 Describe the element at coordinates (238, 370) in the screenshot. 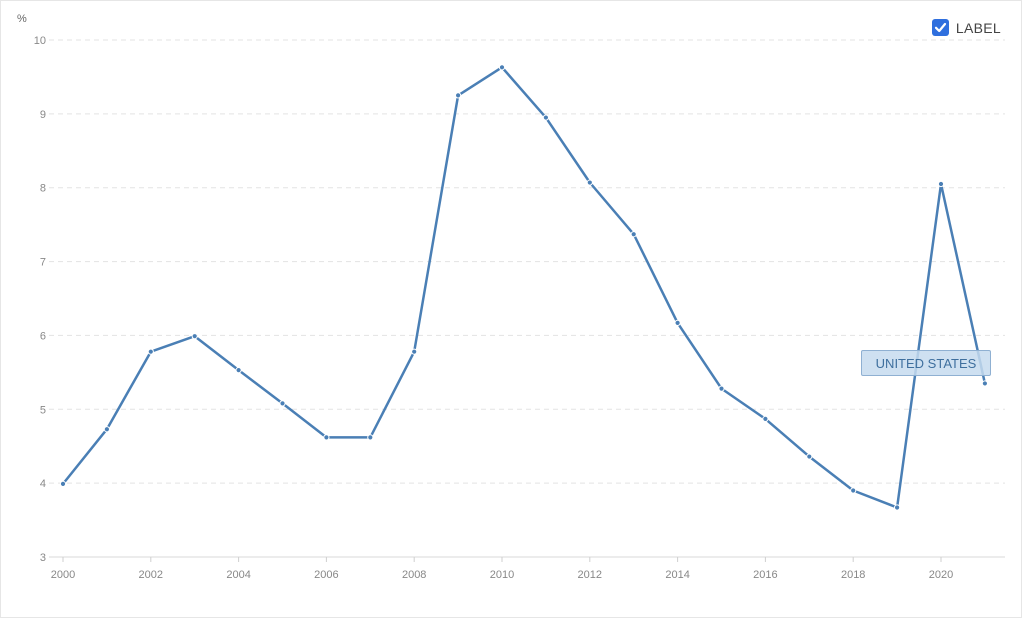

I see `data-point-2004` at that location.